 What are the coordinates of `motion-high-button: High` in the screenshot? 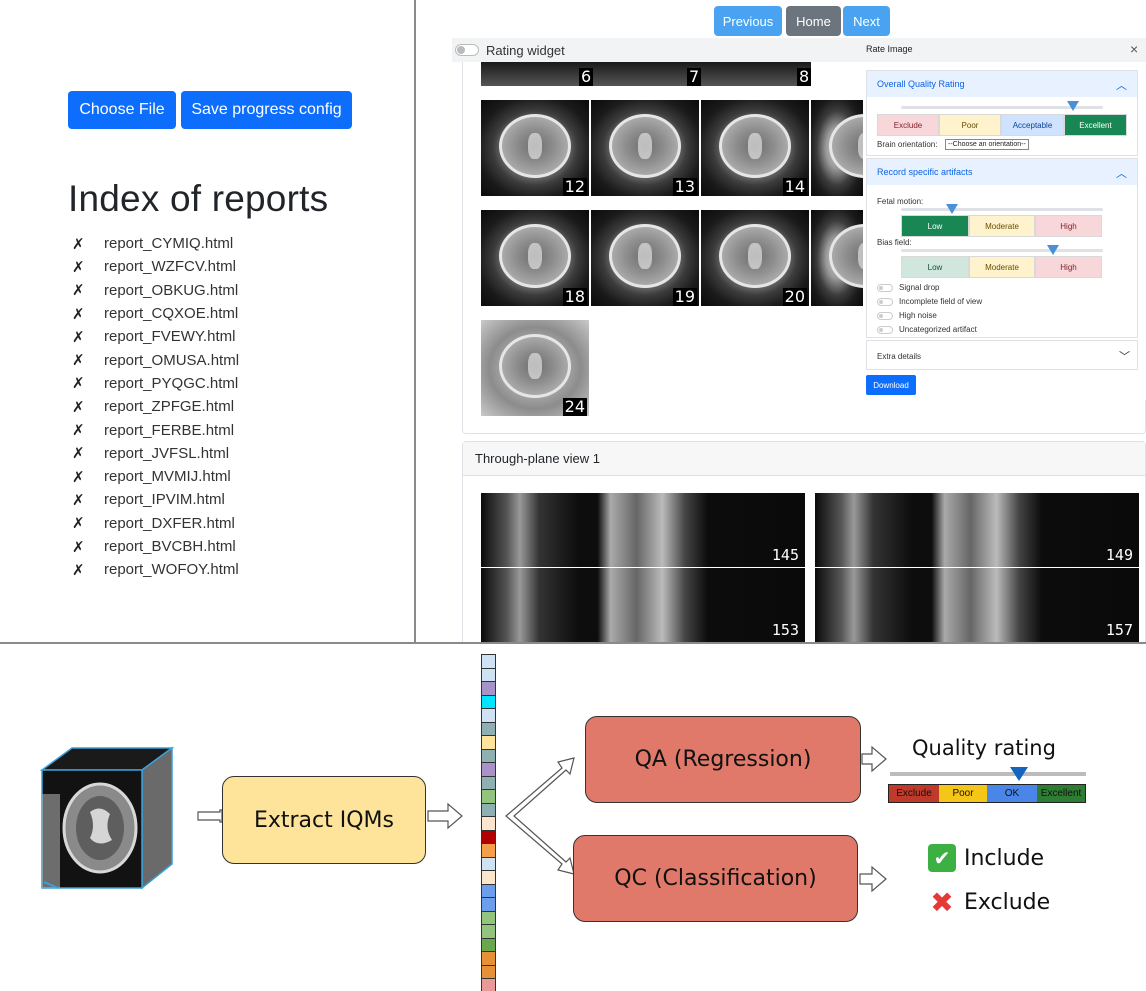 It's located at (1068, 226).